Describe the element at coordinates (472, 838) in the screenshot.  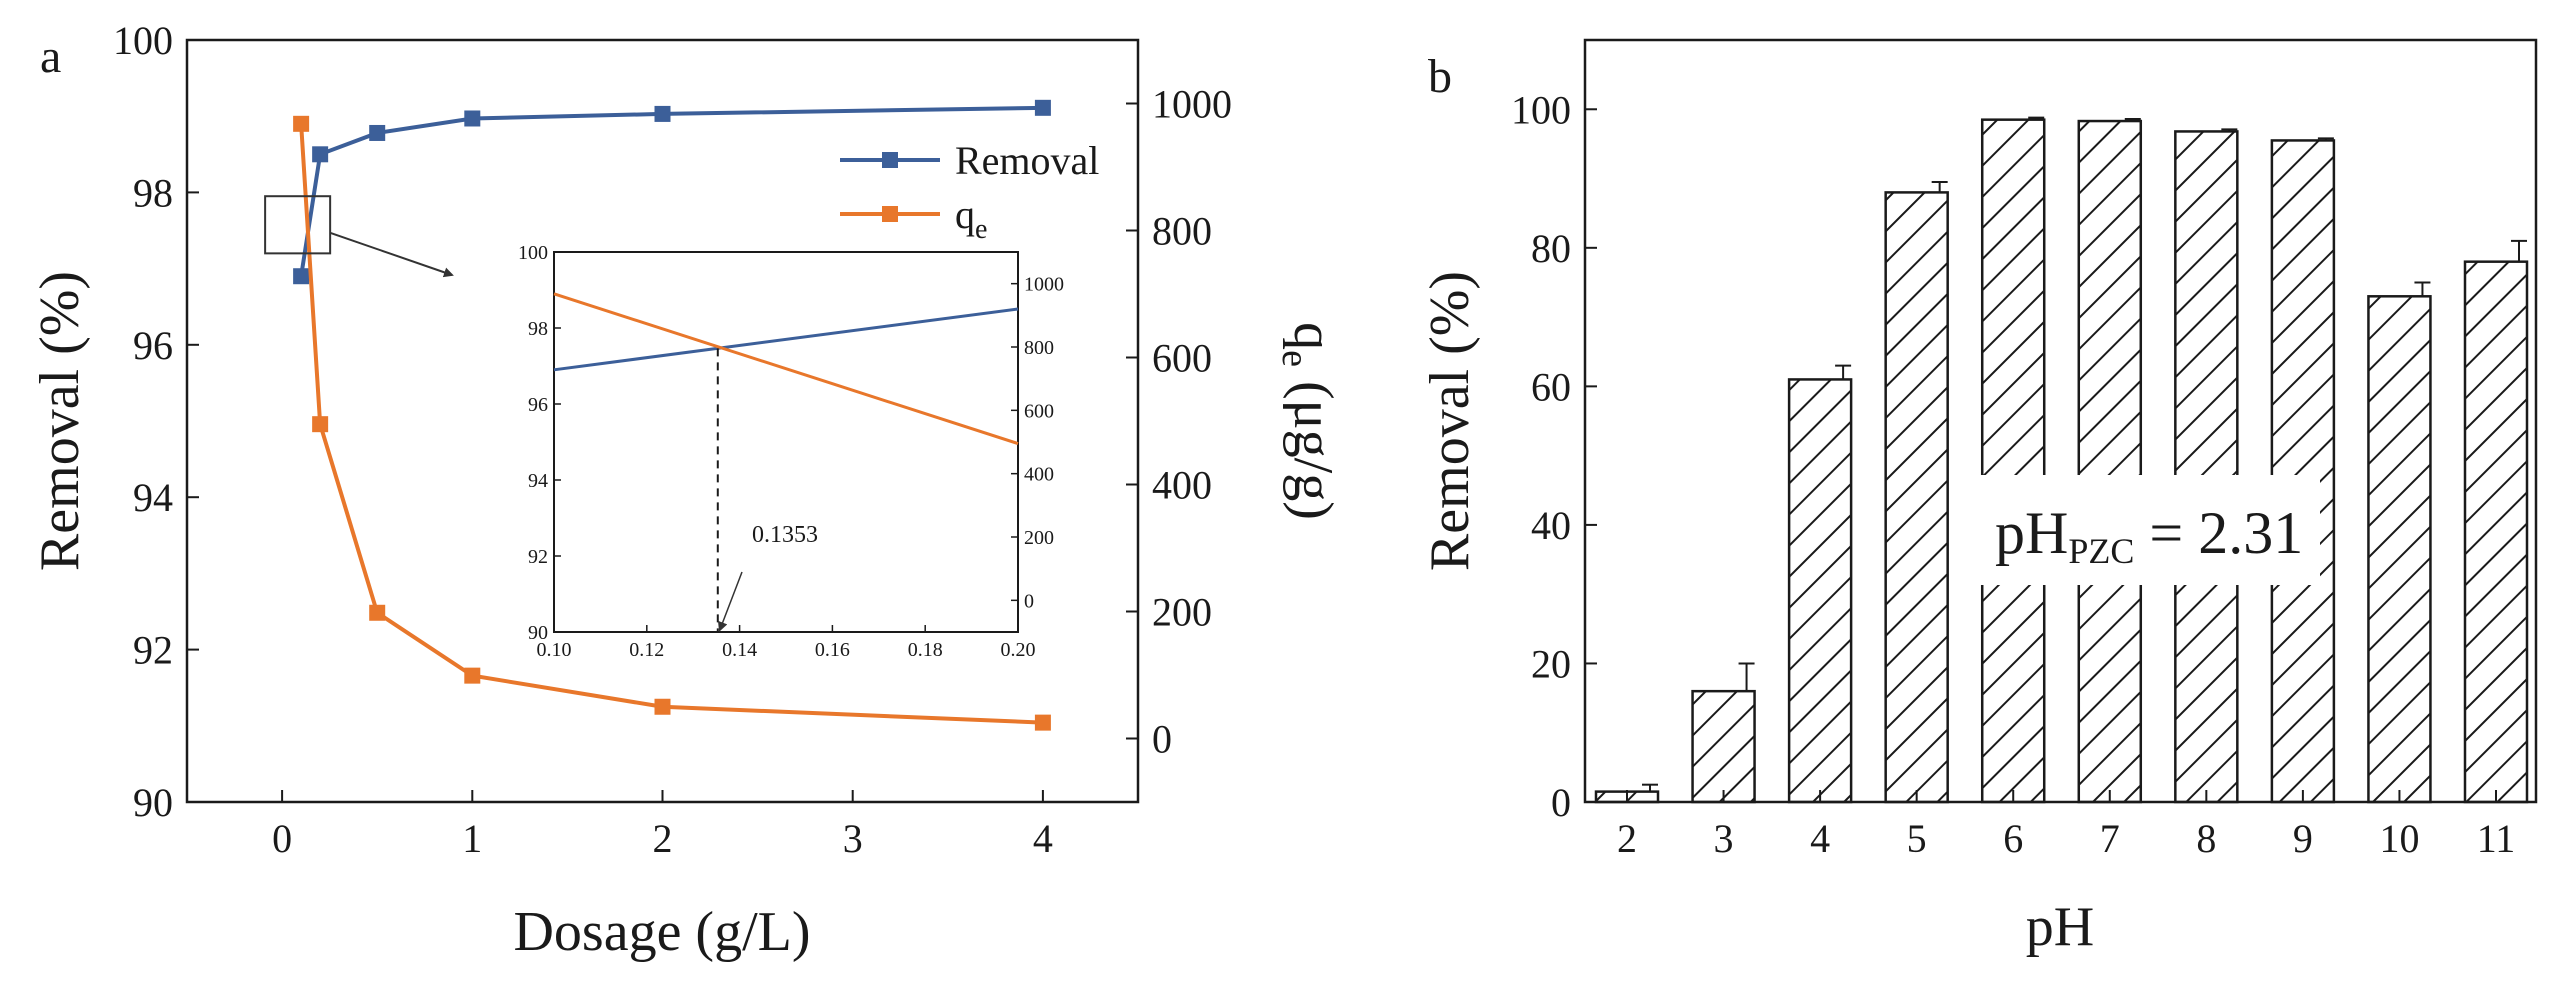
I see `x-tick-label: 1` at that location.